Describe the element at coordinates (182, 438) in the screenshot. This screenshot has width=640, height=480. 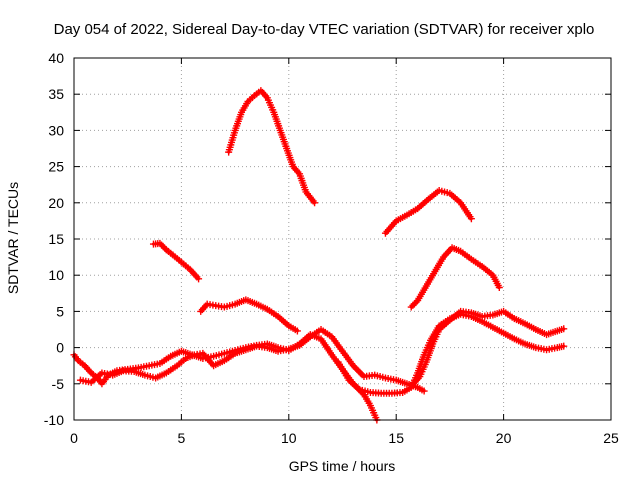
I see `x-tick-label: 5` at that location.